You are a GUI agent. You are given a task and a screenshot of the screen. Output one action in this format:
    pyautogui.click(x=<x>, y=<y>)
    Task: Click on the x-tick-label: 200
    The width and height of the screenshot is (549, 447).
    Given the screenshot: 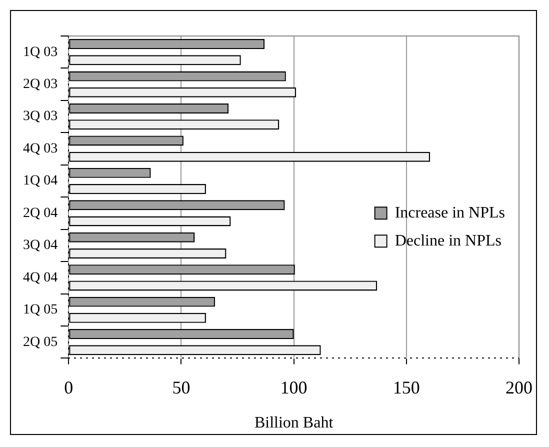 What is the action you would take?
    pyautogui.click(x=519, y=388)
    